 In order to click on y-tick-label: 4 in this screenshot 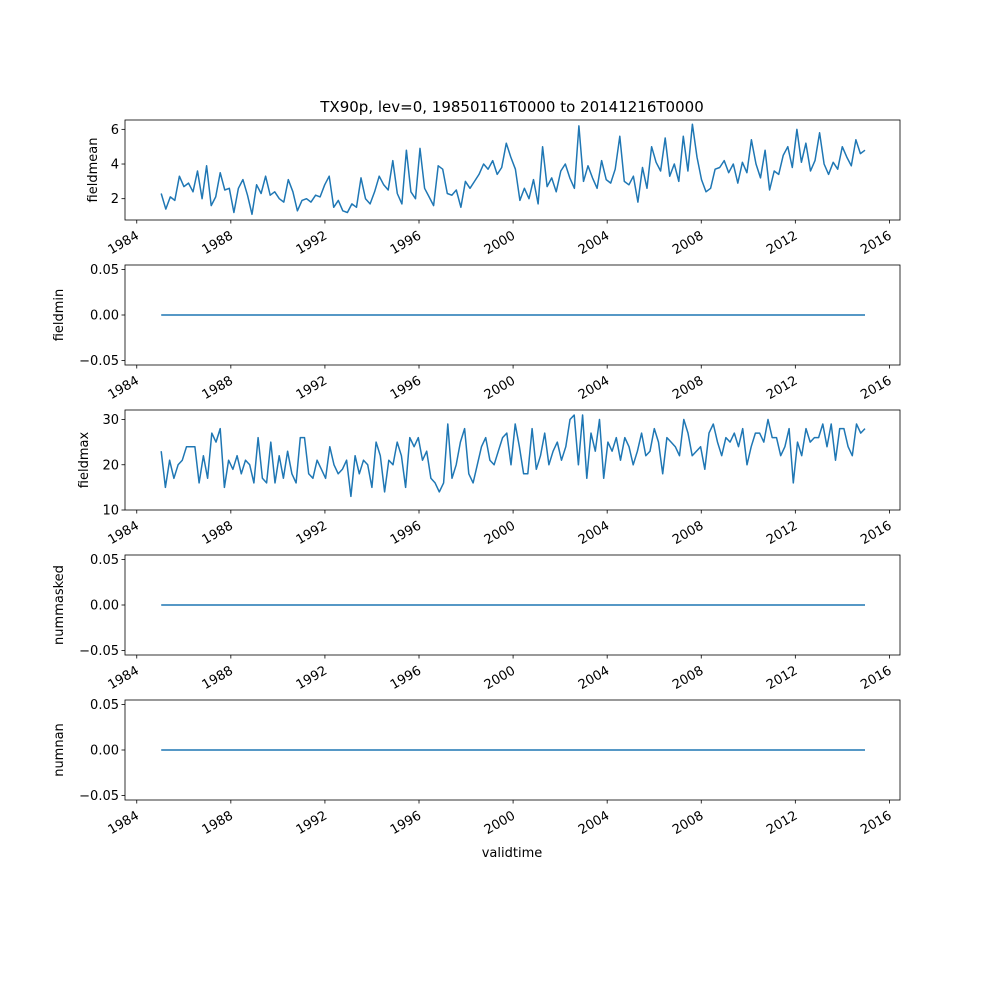, I will do `click(115, 165)`.